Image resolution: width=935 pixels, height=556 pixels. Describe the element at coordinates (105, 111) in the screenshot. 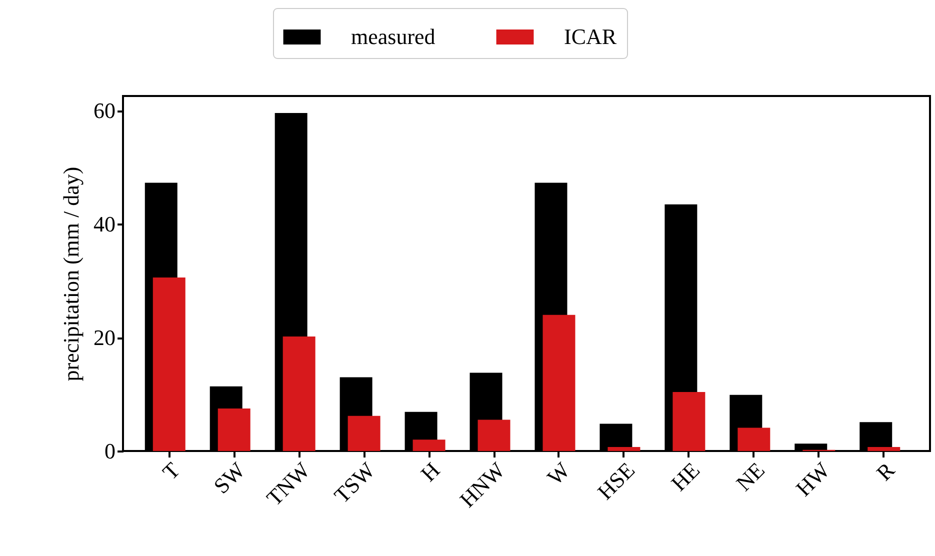

I see `y-tick-label: 60` at that location.